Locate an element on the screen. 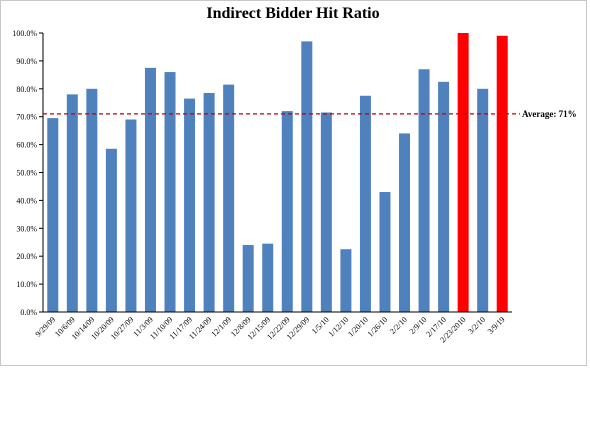 This screenshot has height=443, width=590. y-tick-label: 20.0% is located at coordinates (26, 256).